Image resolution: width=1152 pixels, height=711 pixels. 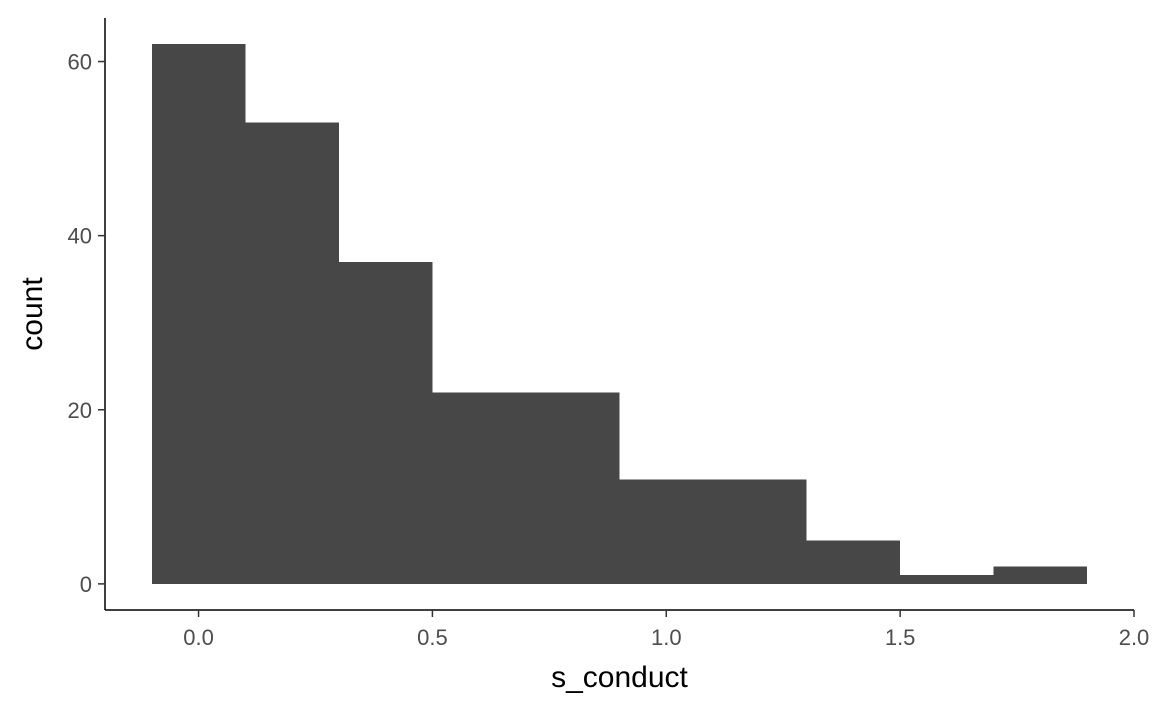 I want to click on x-ticks-layer: 0.0 0.5 1.0 1.5 2.0, so click(x=666, y=630).